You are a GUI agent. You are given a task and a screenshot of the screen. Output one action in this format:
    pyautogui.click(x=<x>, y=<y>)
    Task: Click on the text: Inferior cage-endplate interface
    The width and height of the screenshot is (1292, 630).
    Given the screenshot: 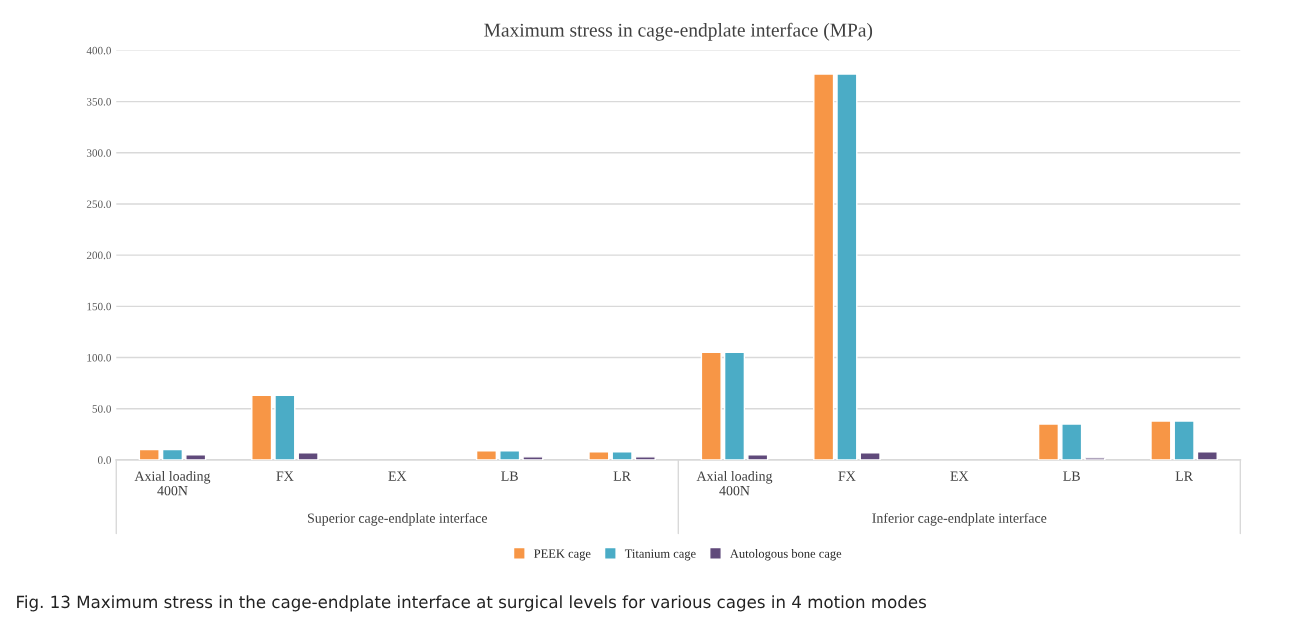 What is the action you would take?
    pyautogui.click(x=959, y=519)
    